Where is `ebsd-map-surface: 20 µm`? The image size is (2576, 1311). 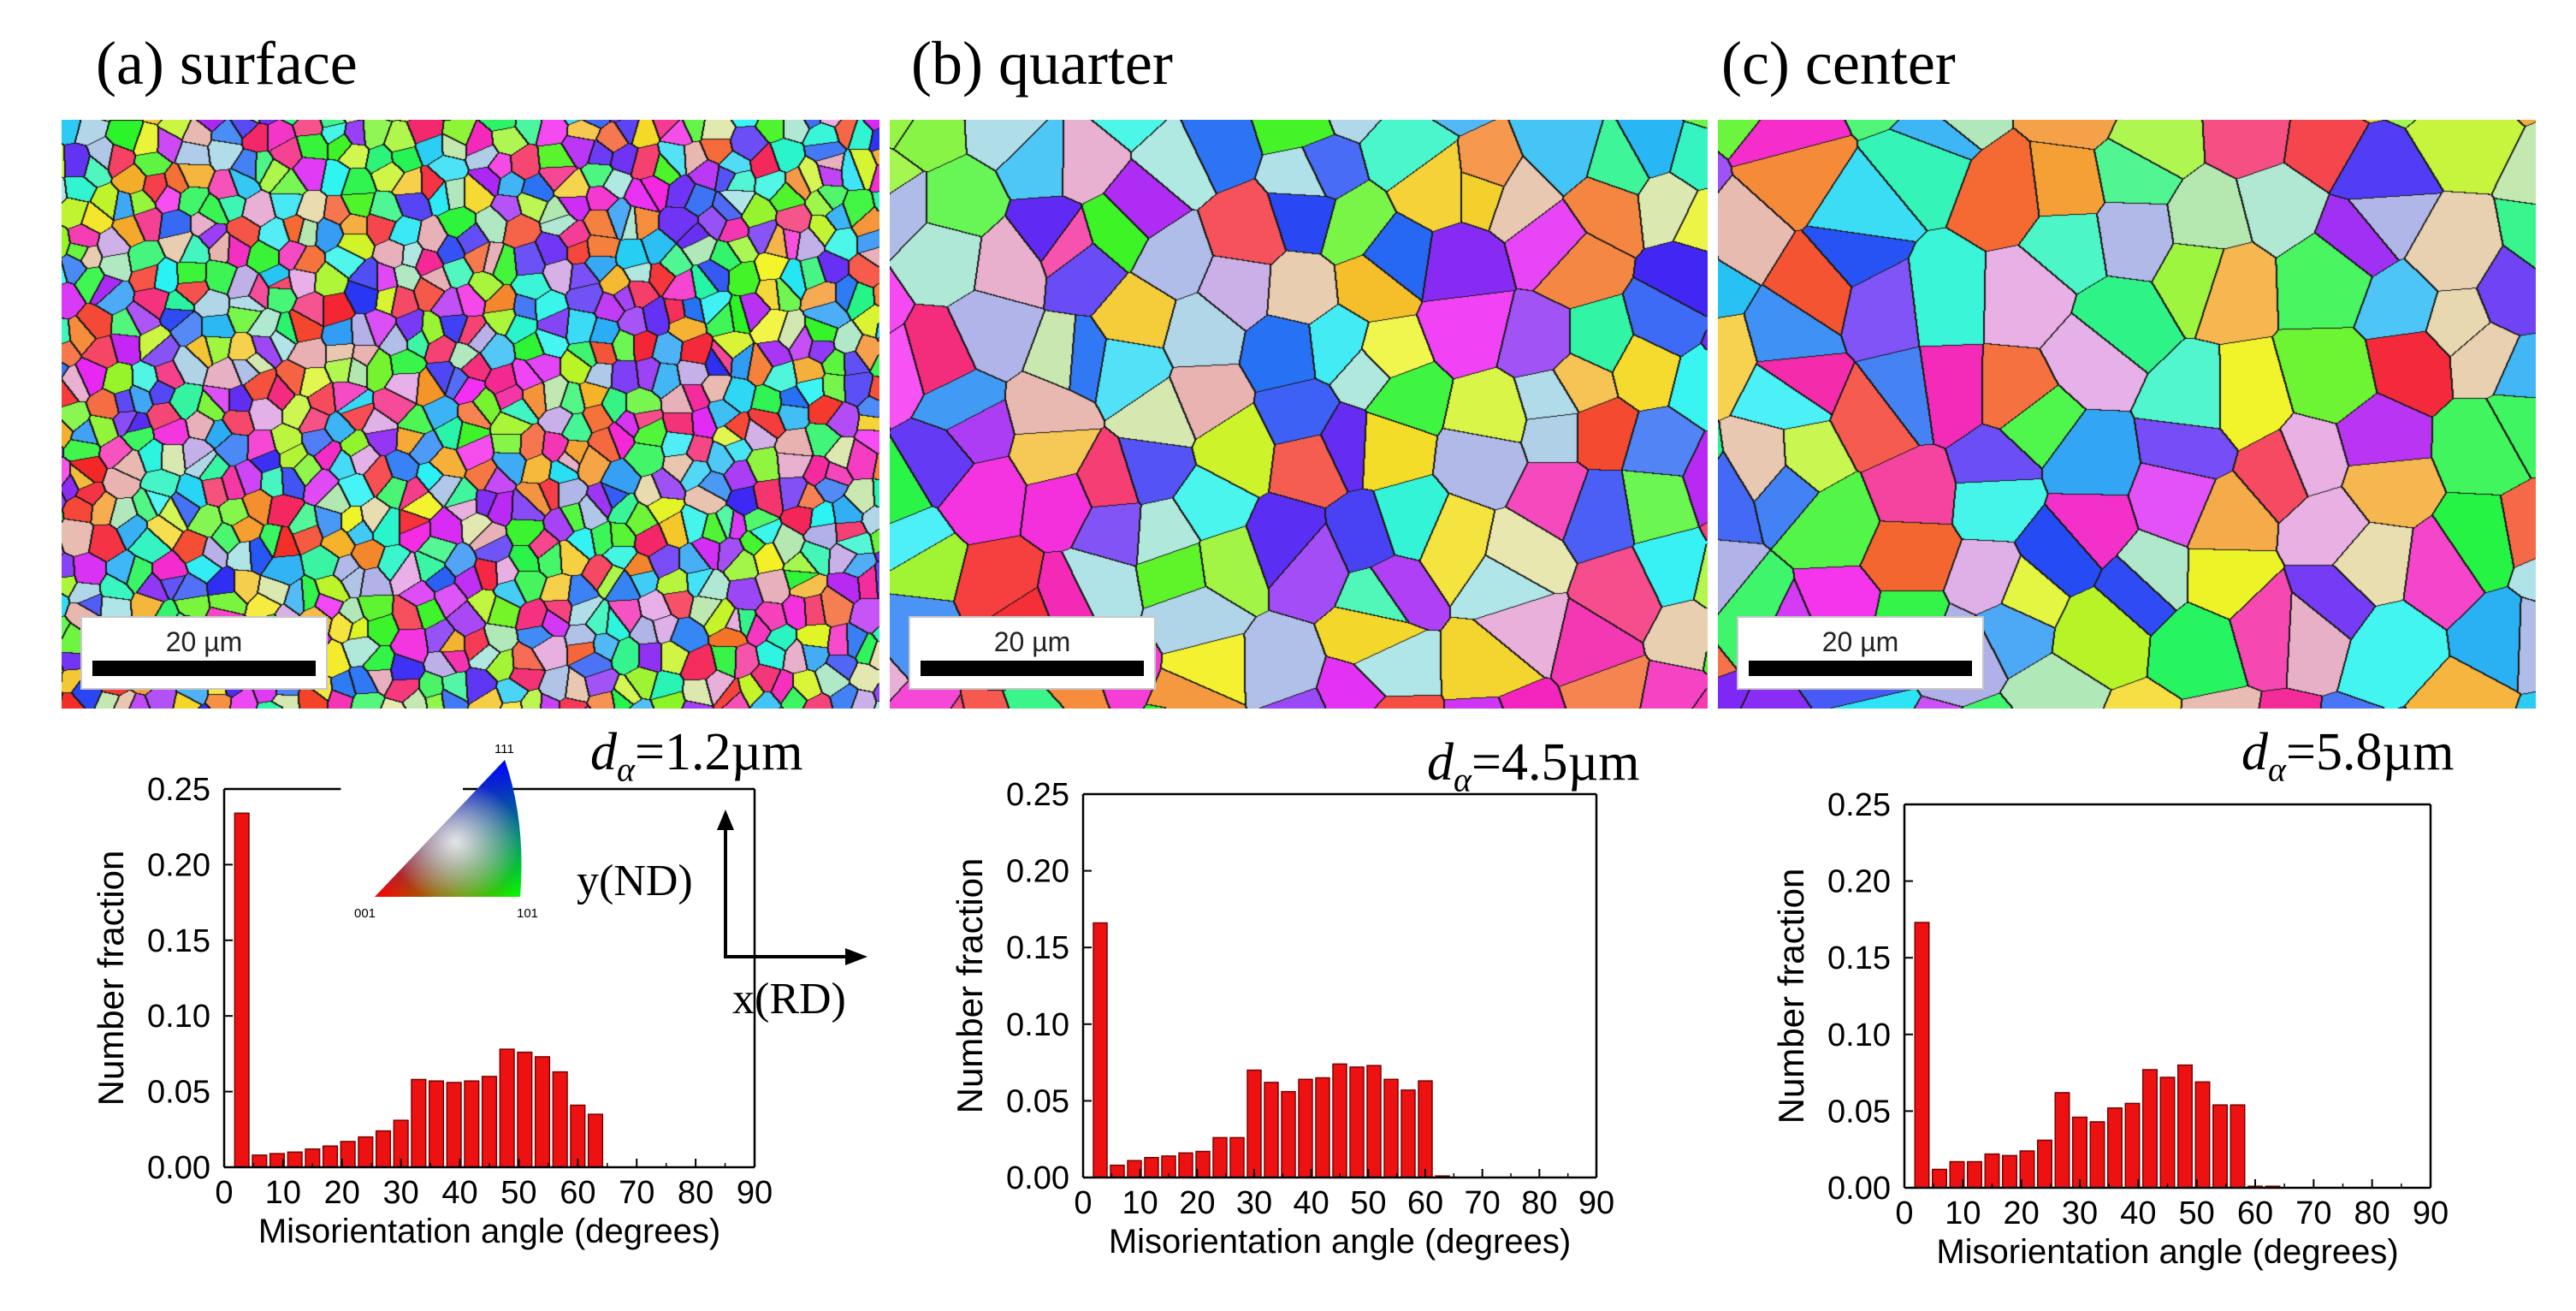
ebsd-map-surface: 20 µm is located at coordinates (471, 414).